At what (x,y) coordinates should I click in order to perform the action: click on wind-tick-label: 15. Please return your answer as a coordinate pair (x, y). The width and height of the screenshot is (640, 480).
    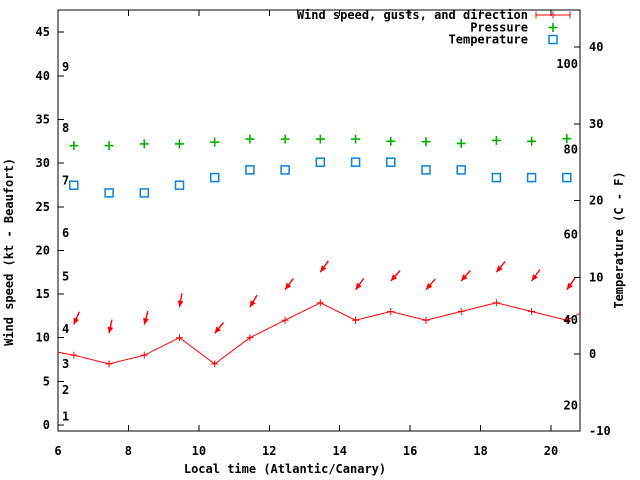
    Looking at the image, I should click on (43, 294).